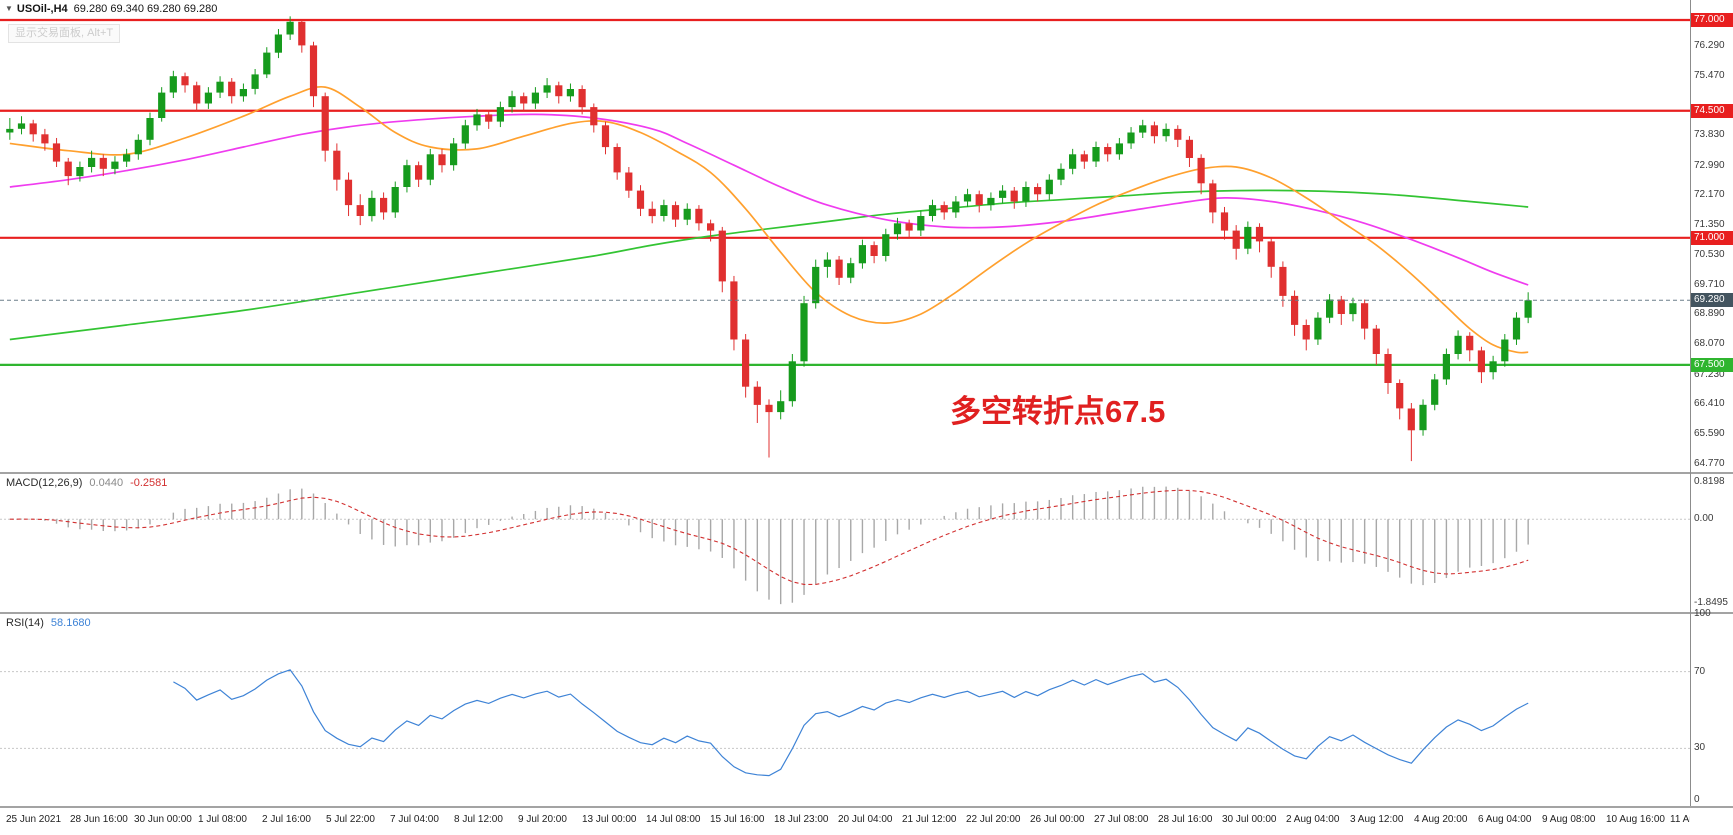  Describe the element at coordinates (350, 819) in the screenshot. I see `time-axis-label: 5 Jul 22:00` at that location.